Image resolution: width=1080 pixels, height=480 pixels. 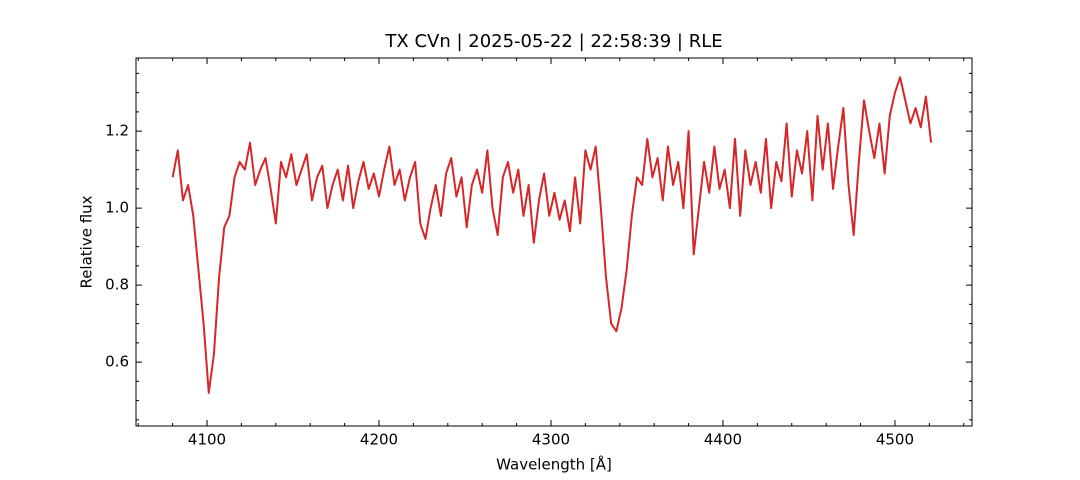 What do you see at coordinates (117, 362) in the screenshot?
I see `y-tick-label: 0.6` at bounding box center [117, 362].